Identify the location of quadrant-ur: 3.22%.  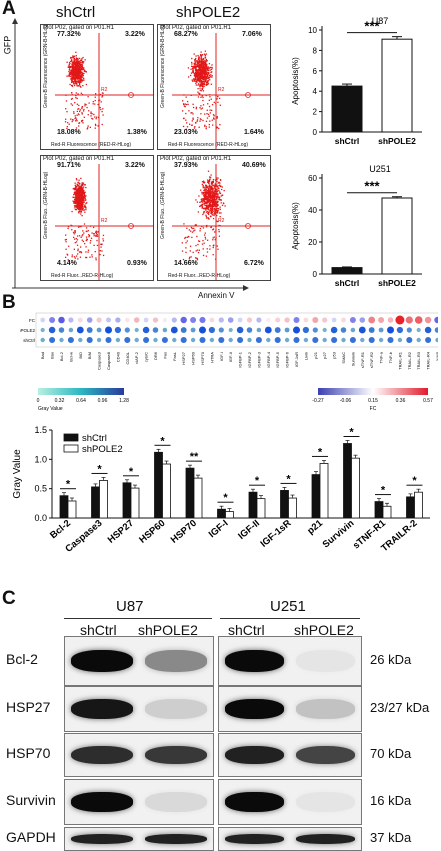
(135, 34).